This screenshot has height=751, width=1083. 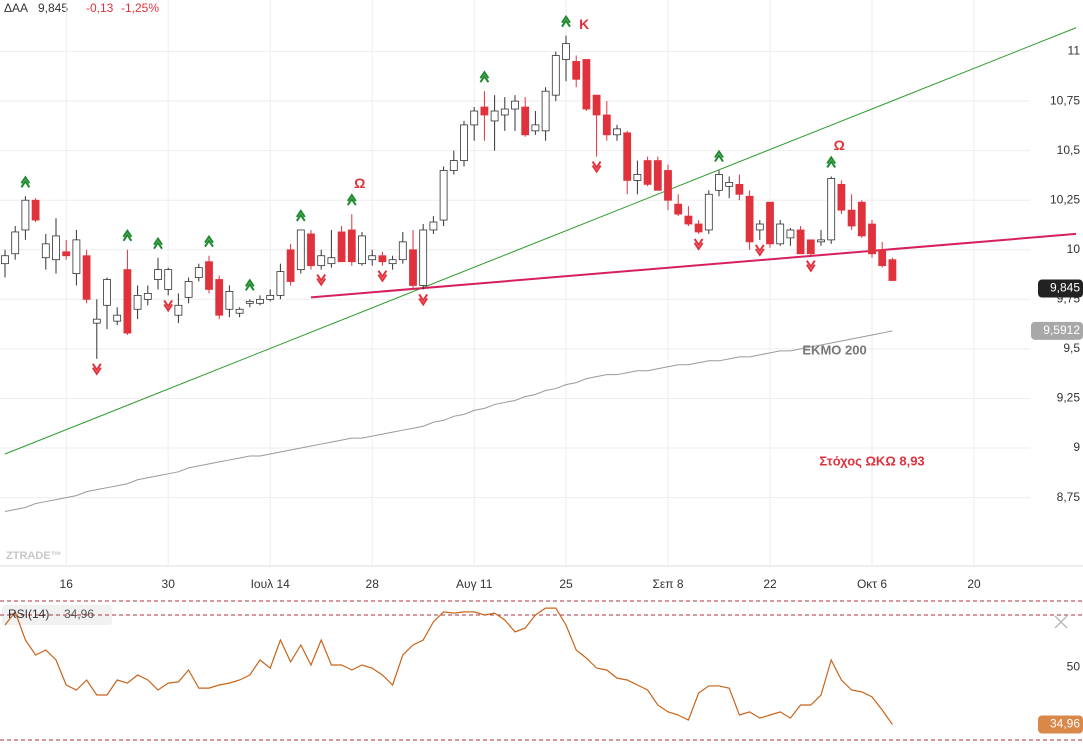 What do you see at coordinates (1061, 330) in the screenshot?
I see `price-tag-label: 9,5912` at bounding box center [1061, 330].